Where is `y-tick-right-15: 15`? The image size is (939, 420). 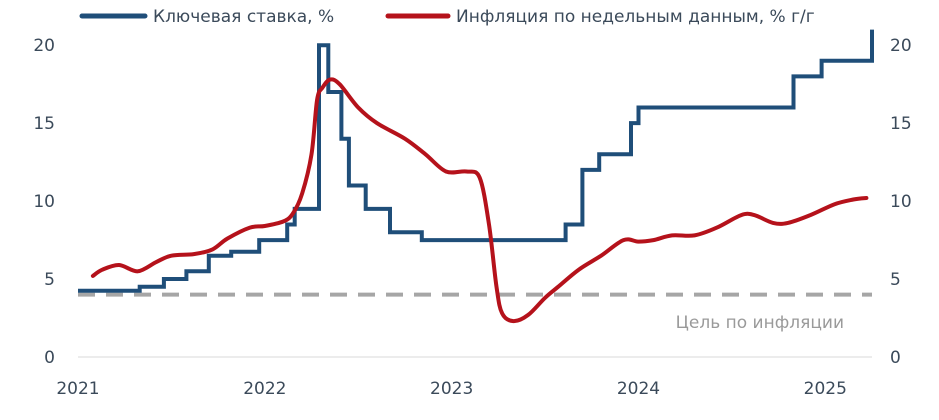
y-tick-right-15: 15 is located at coordinates (901, 124).